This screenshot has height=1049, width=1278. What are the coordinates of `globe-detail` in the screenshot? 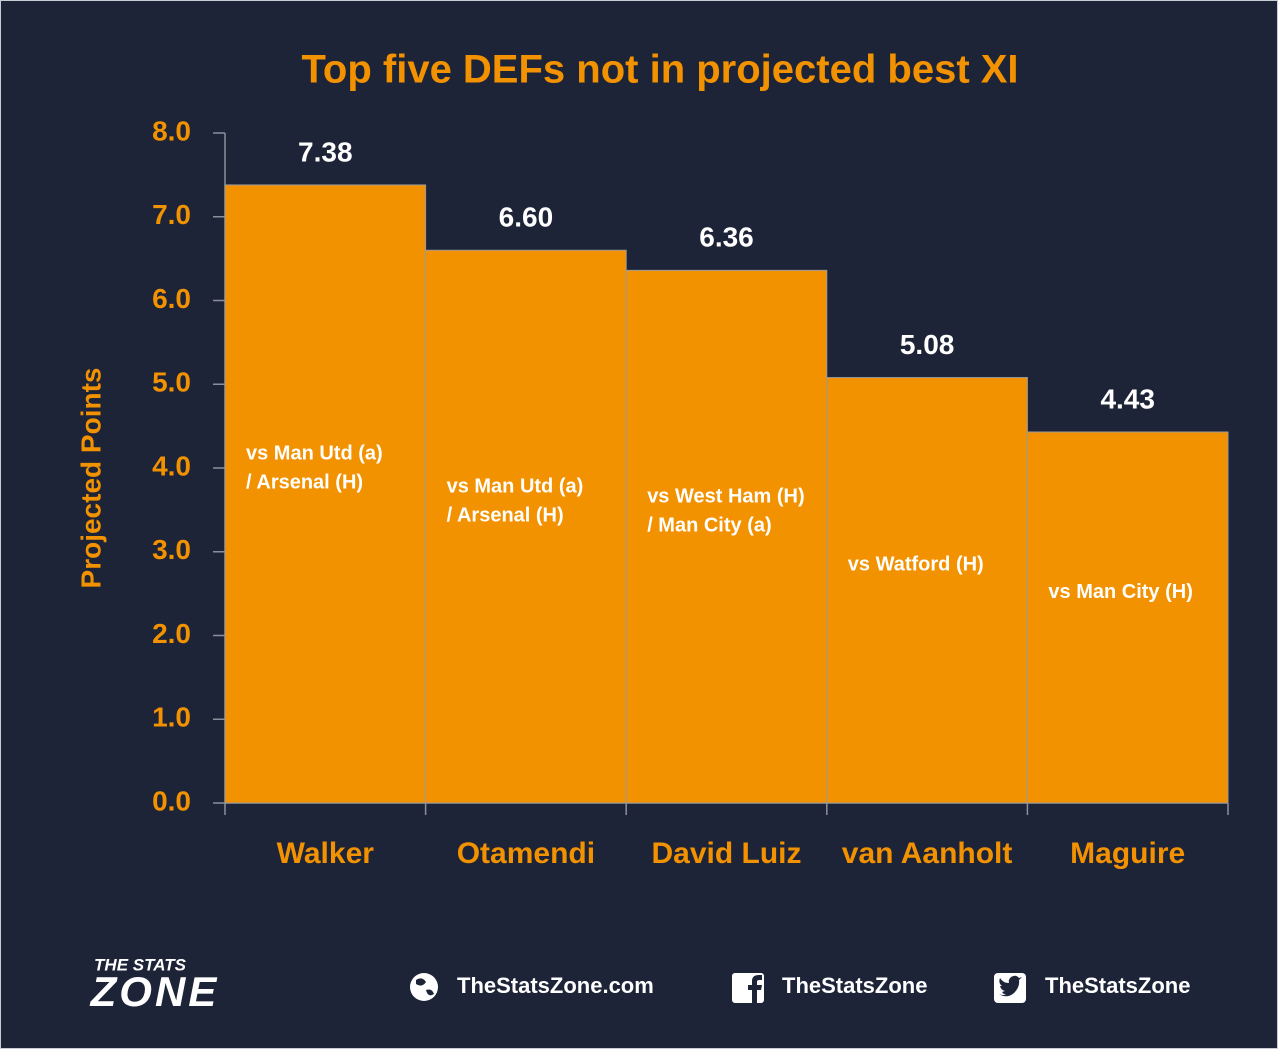 It's located at (425, 987).